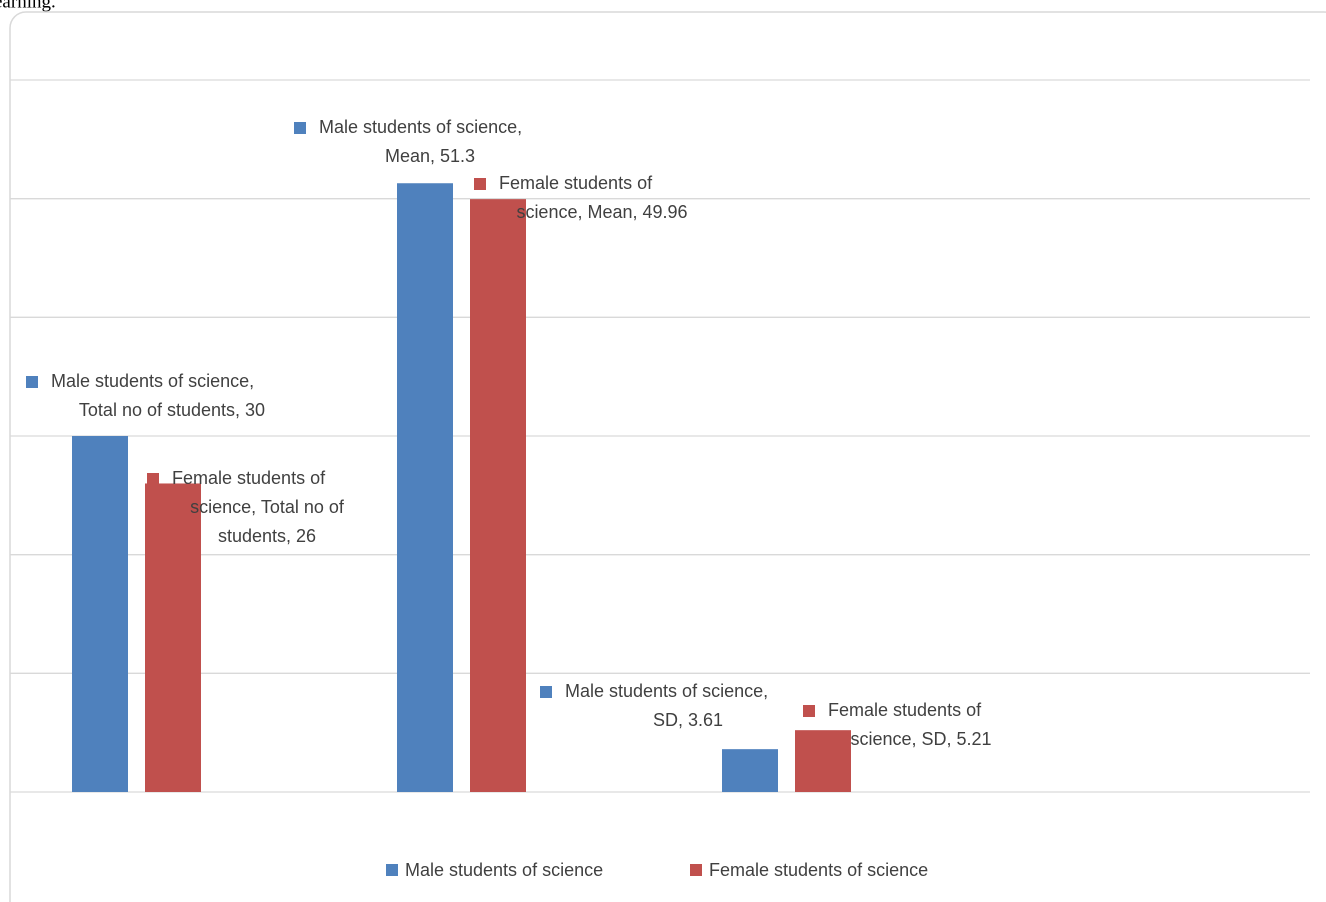  What do you see at coordinates (504, 870) in the screenshot?
I see `legend-label: Male students of science` at bounding box center [504, 870].